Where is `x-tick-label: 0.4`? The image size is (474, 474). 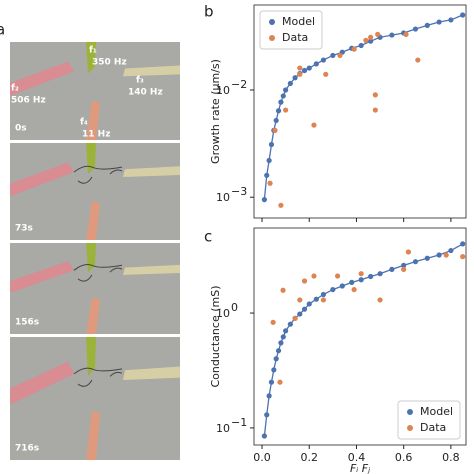
x-tick-label: 0.4 is located at coordinates (357, 457).